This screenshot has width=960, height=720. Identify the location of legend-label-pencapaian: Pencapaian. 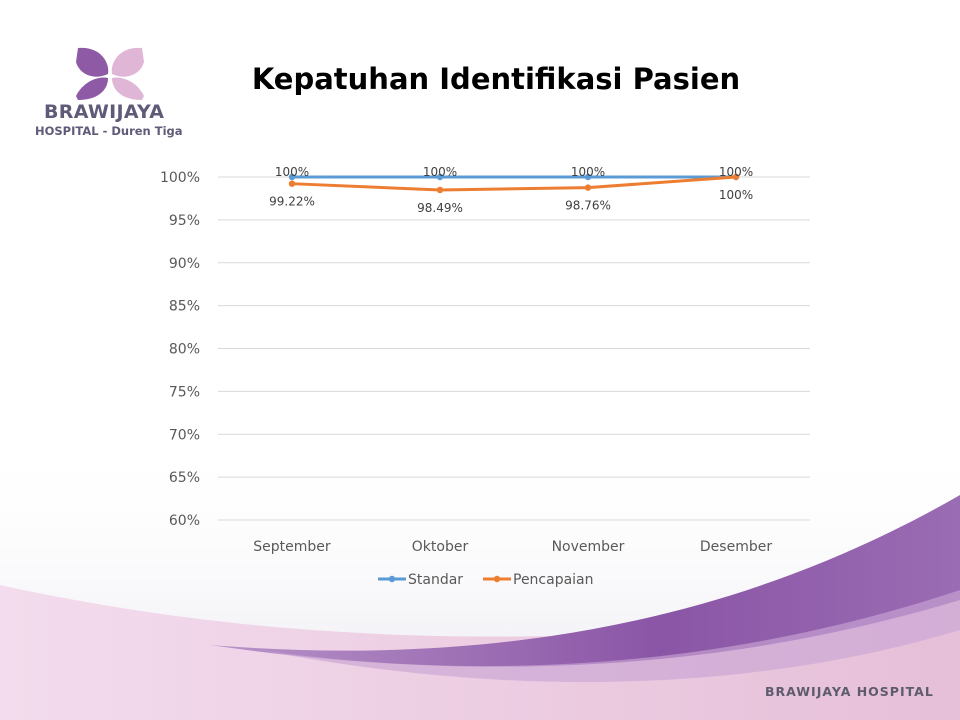
(553, 580).